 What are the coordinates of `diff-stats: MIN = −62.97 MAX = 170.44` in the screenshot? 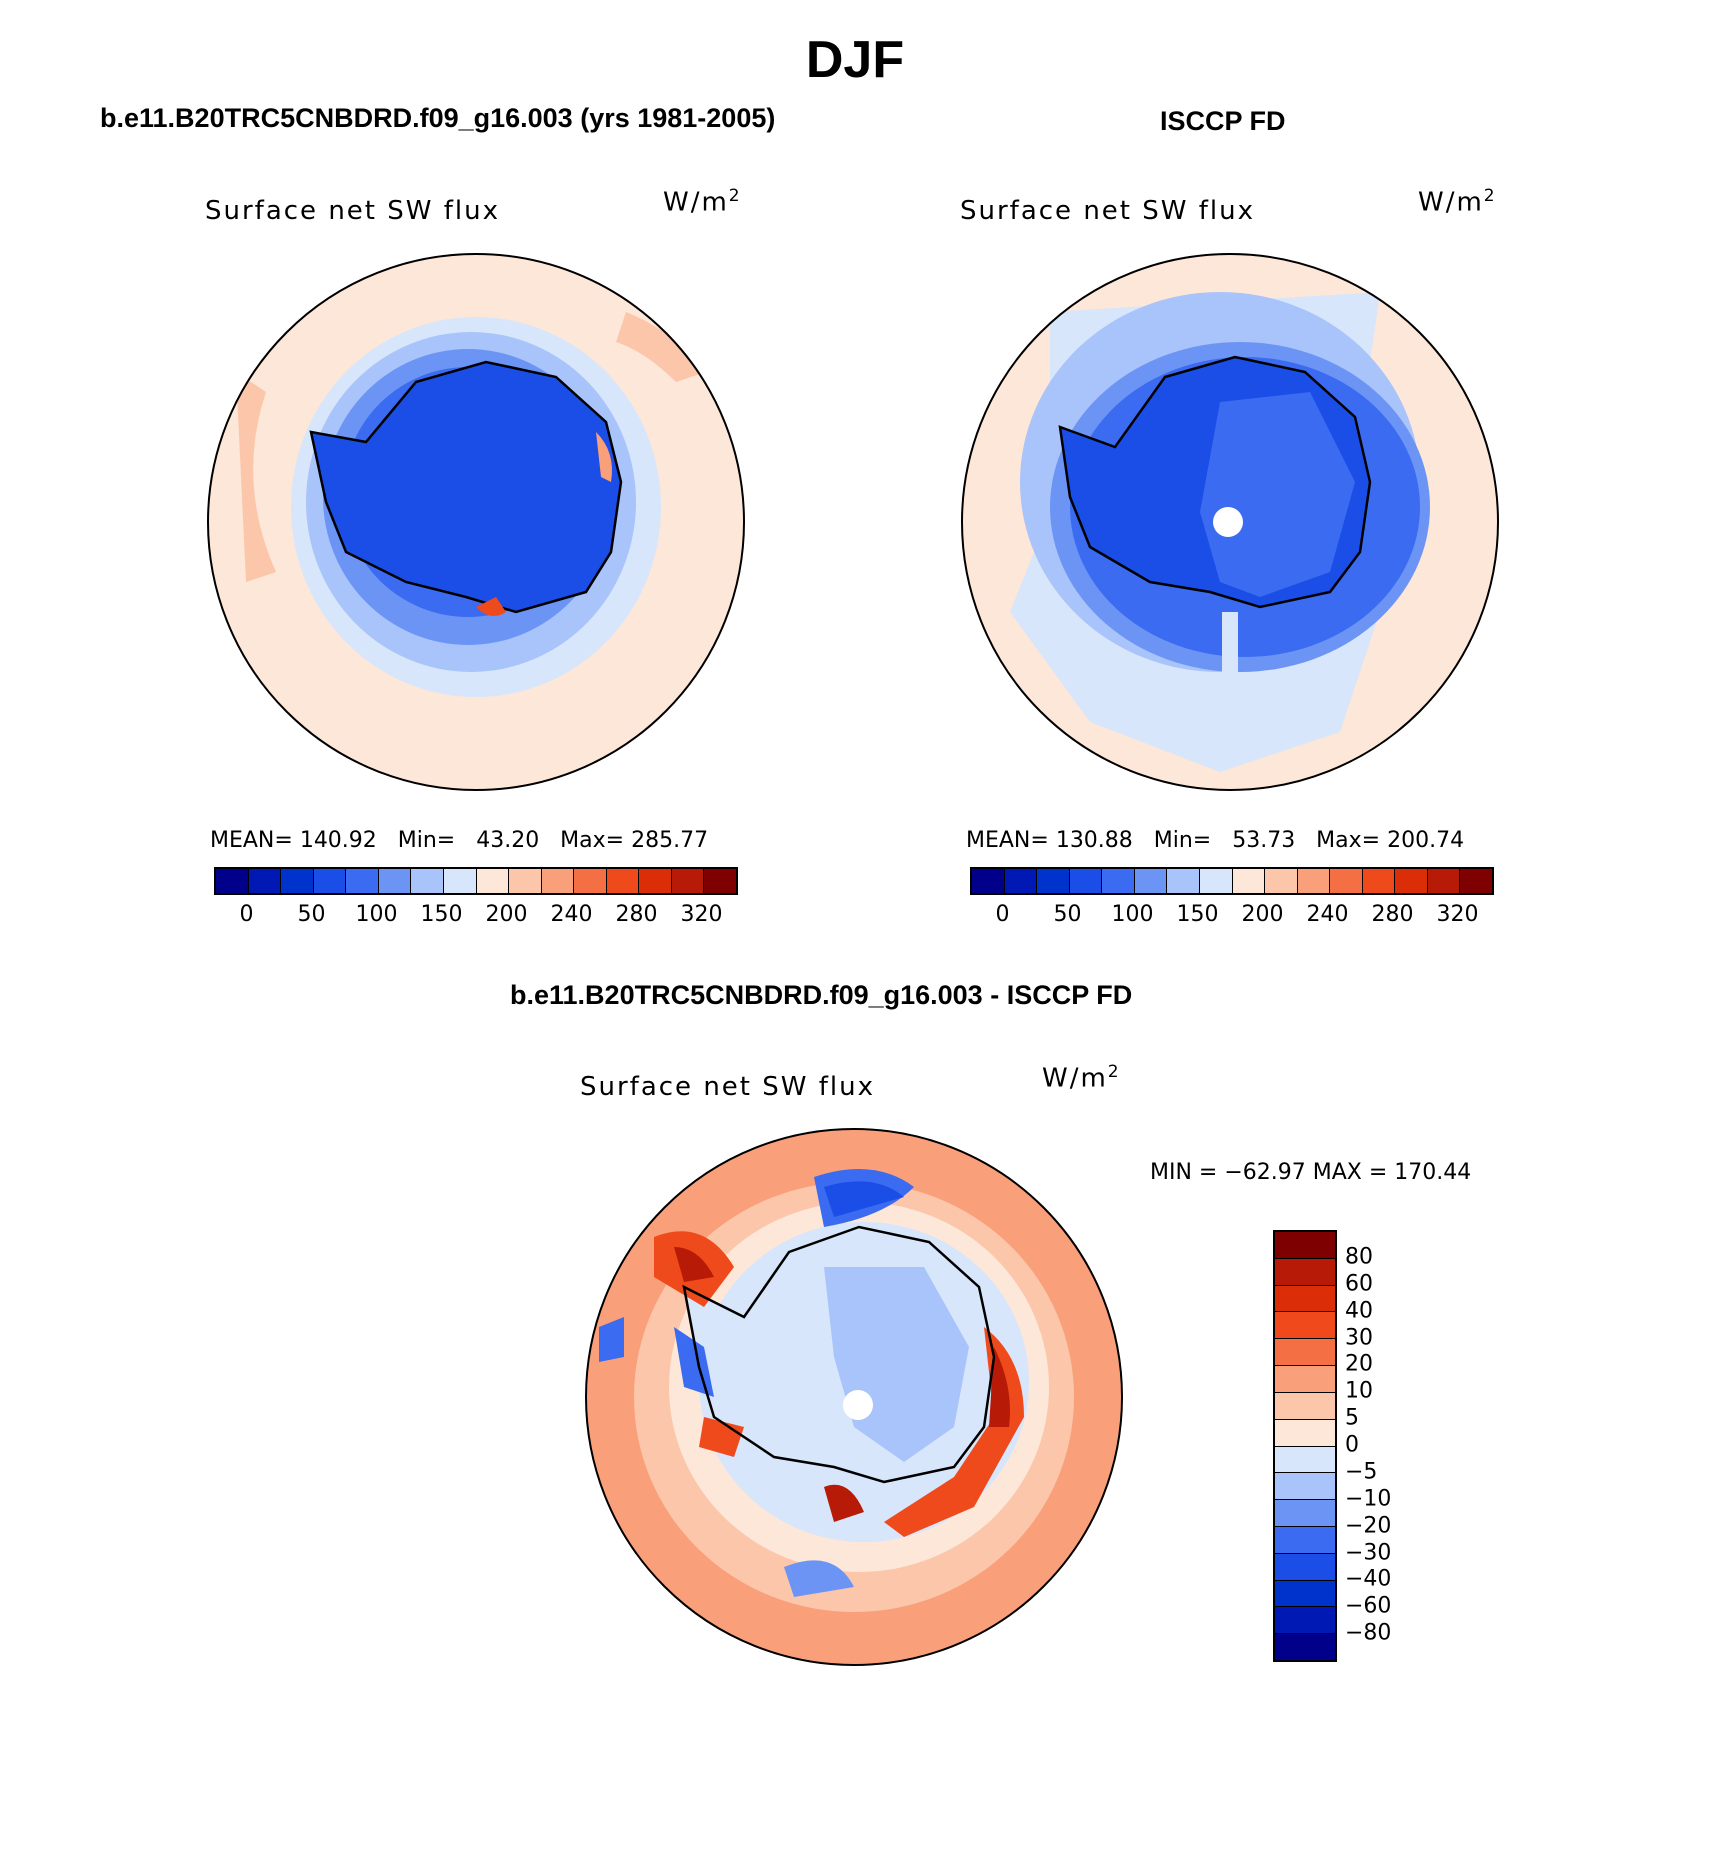 It's located at (1311, 1172).